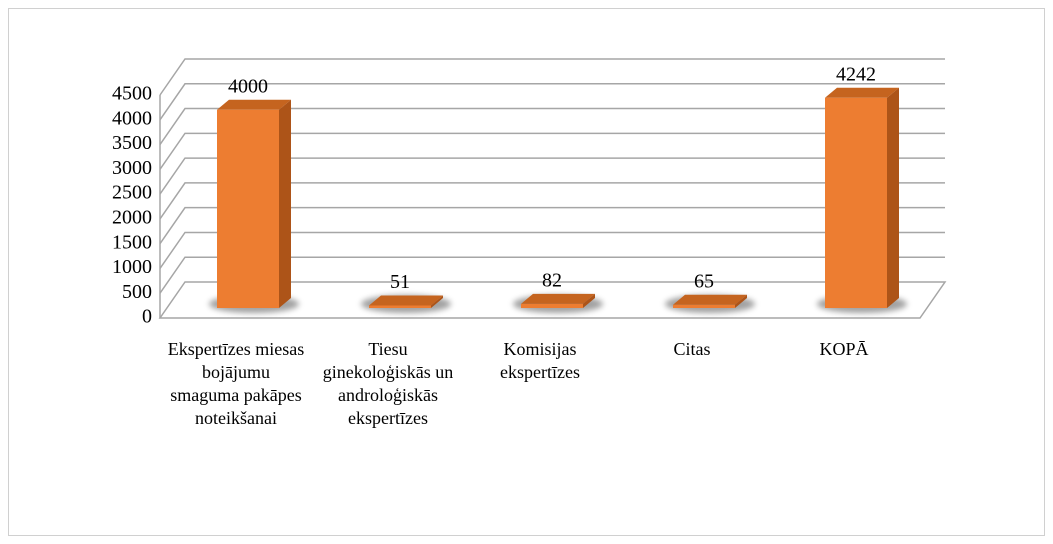  Describe the element at coordinates (132, 168) in the screenshot. I see `y-tick-label: 3000` at that location.